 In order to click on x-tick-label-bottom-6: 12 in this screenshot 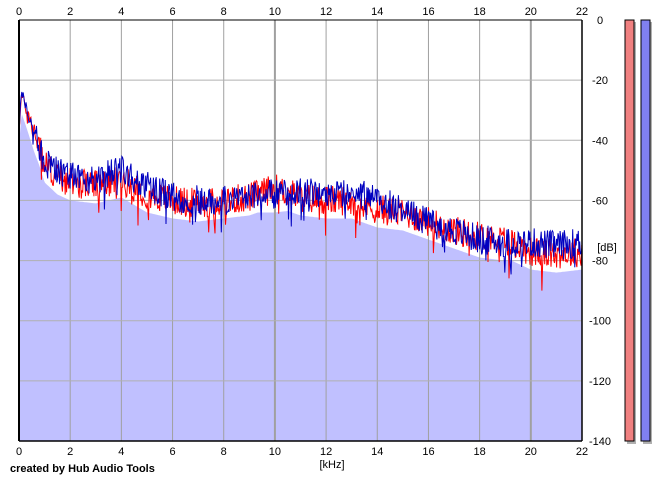, I will do `click(326, 452)`.